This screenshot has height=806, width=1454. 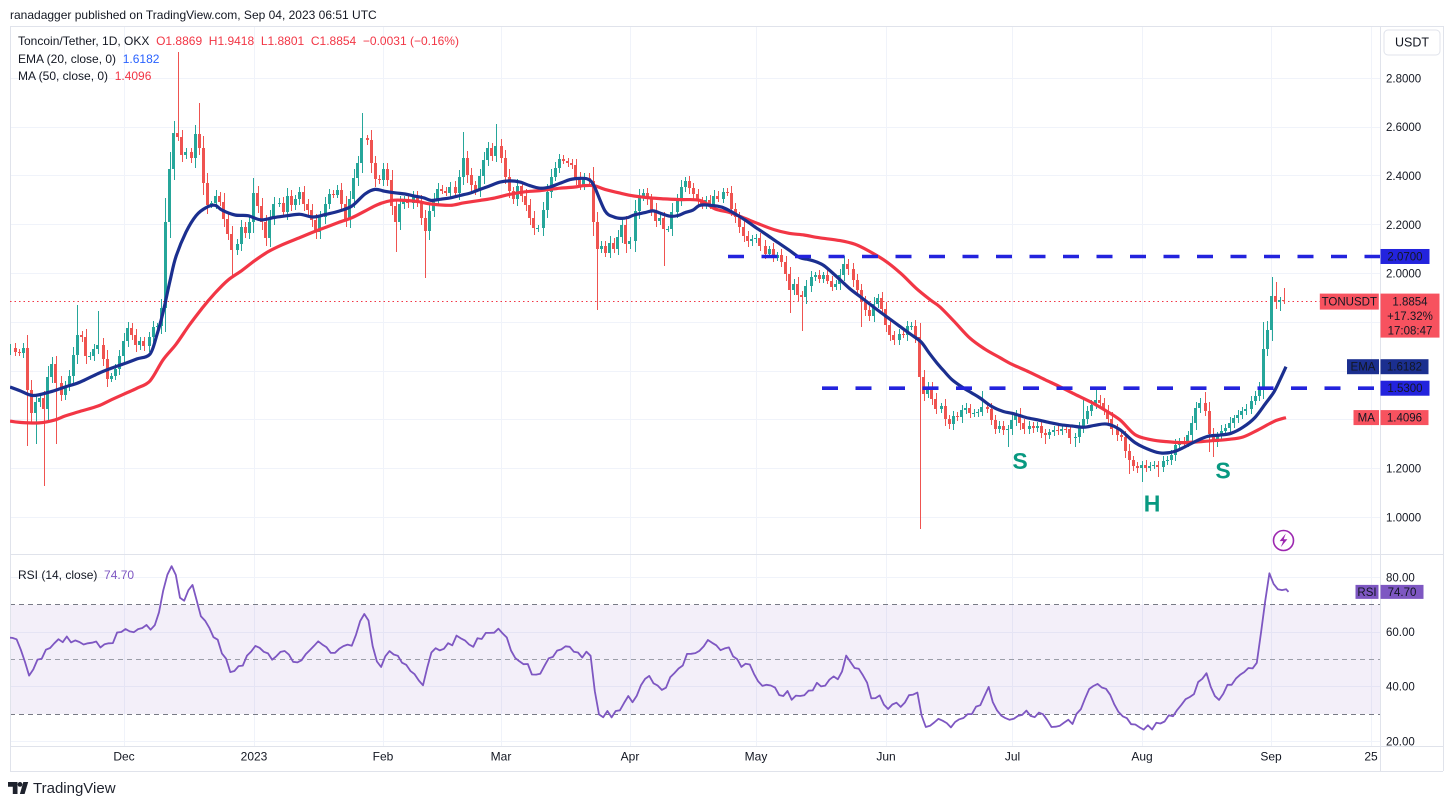 What do you see at coordinates (1403, 177) in the screenshot?
I see `svg-text: 2.4000` at bounding box center [1403, 177].